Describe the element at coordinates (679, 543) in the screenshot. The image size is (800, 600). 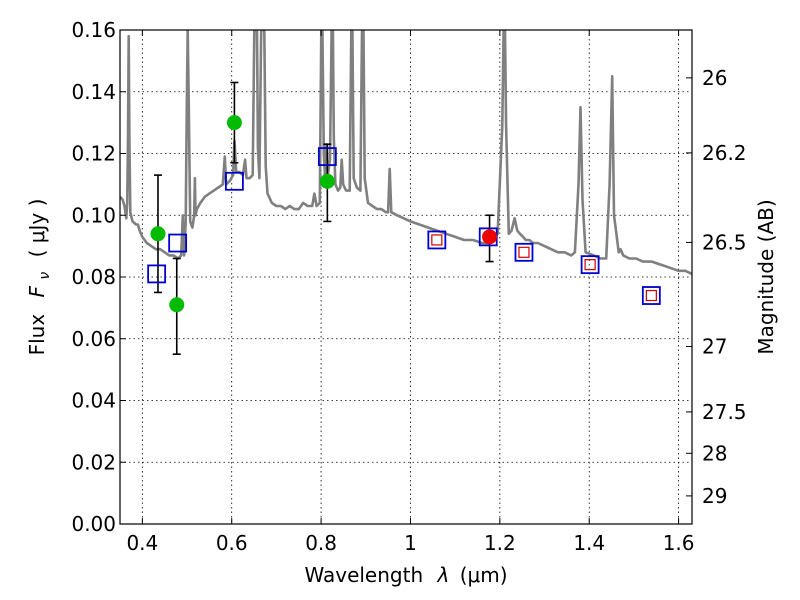
I see `x-tick-label: 1.6` at that location.